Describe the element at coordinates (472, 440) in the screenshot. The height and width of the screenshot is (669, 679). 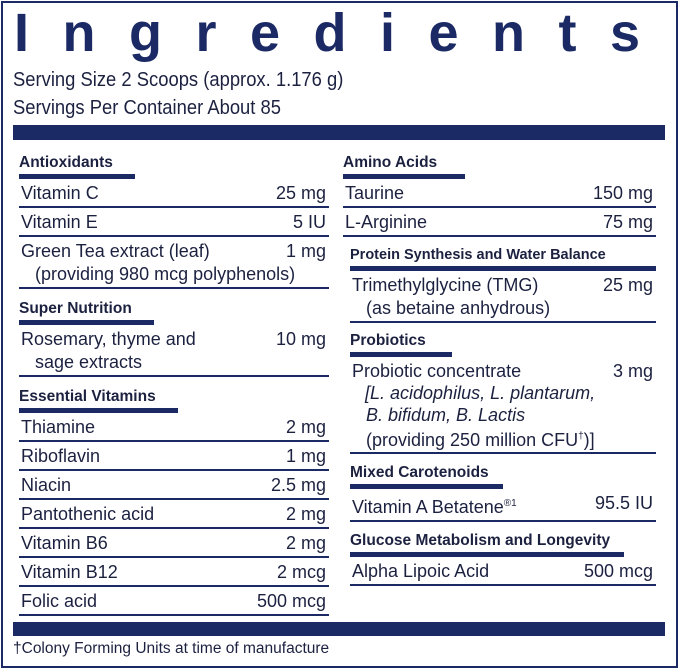
I see `cfu-text: (providing 250 million CFU` at that location.